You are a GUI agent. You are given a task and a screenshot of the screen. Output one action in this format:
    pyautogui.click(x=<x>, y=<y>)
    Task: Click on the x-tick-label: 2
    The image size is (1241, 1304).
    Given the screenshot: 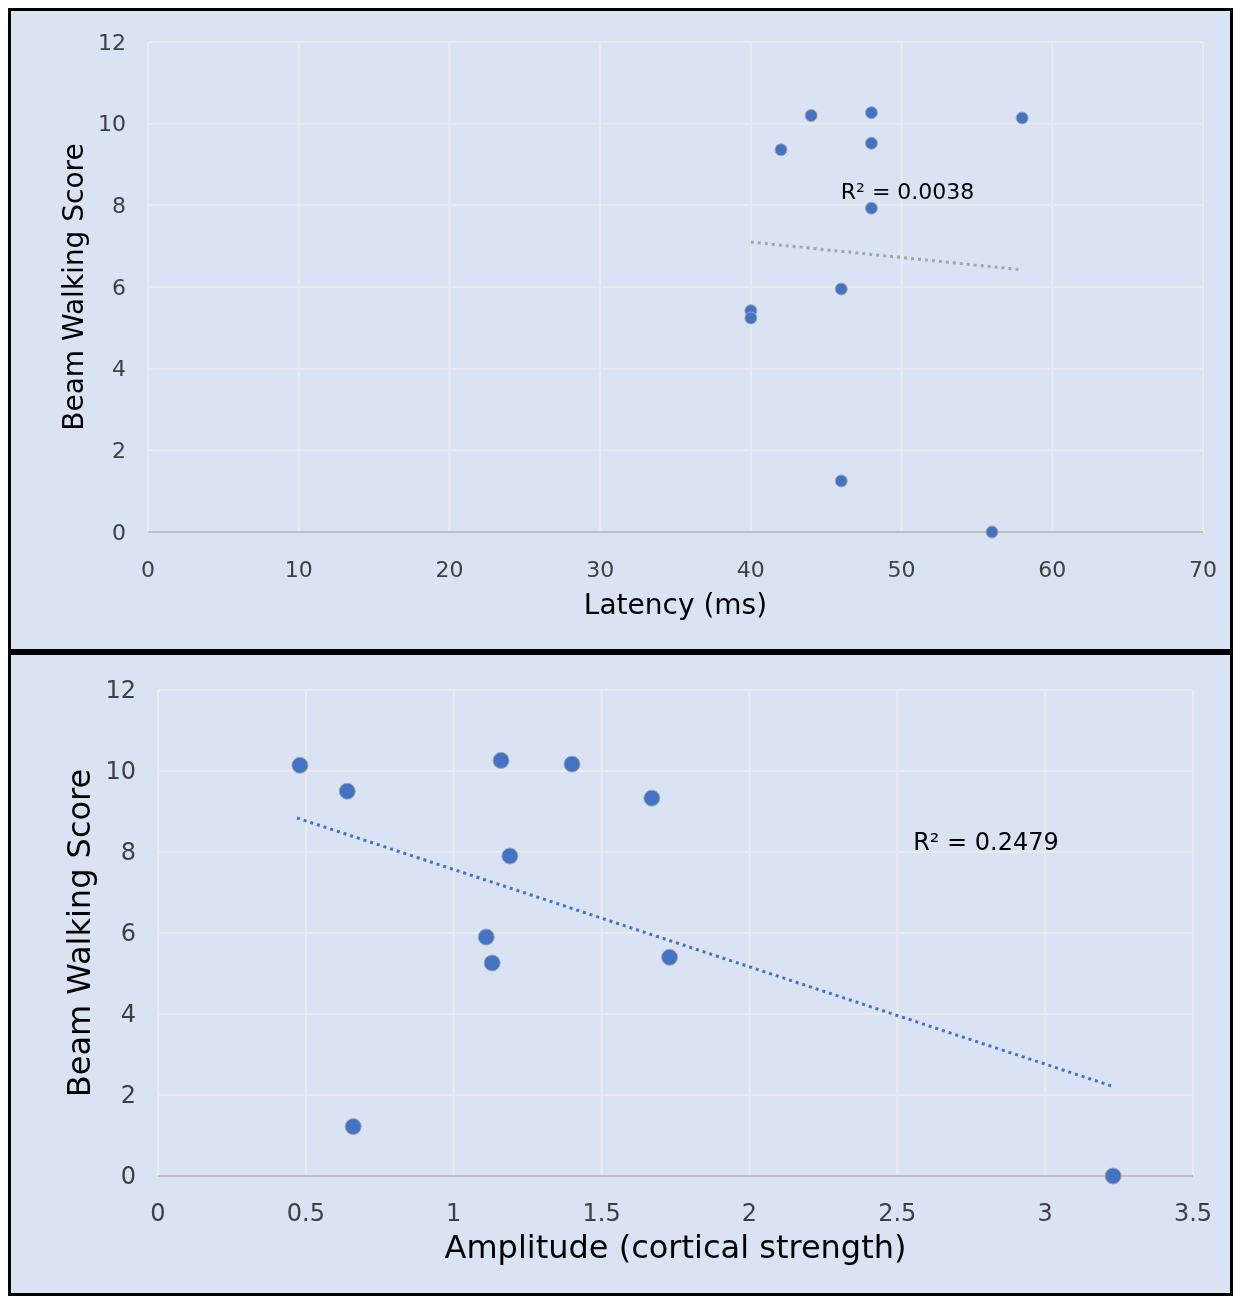 What is the action you would take?
    pyautogui.click(x=749, y=1213)
    